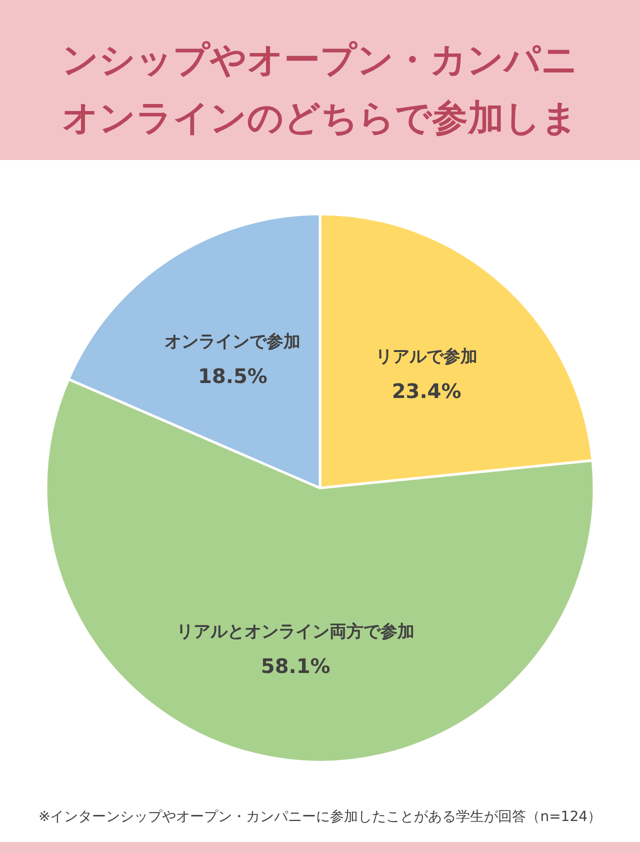 Image resolution: width=640 pixels, height=853 pixels. Describe the element at coordinates (232, 342) in the screenshot. I see `slice-label: オンラインで参加` at that location.